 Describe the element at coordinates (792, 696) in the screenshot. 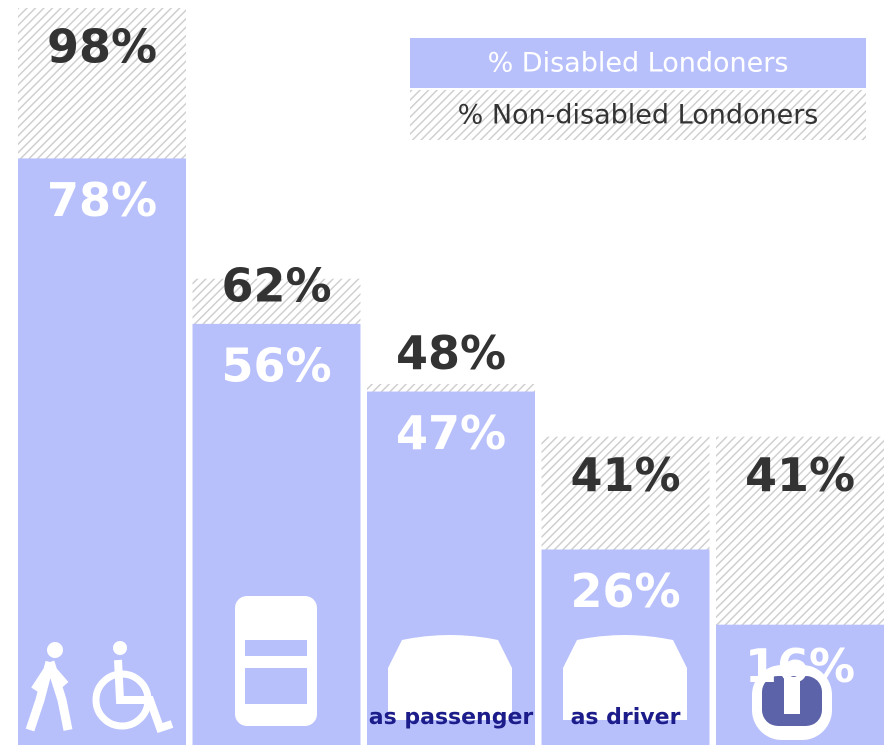

I see `cable-car-icon` at that location.